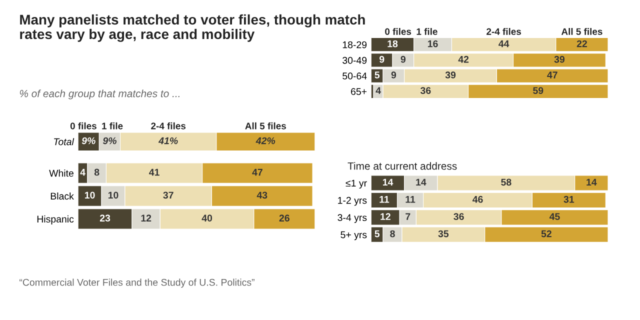 The height and width of the screenshot is (320, 640). Describe the element at coordinates (477, 199) in the screenshot. I see `data-label: 46` at that location.